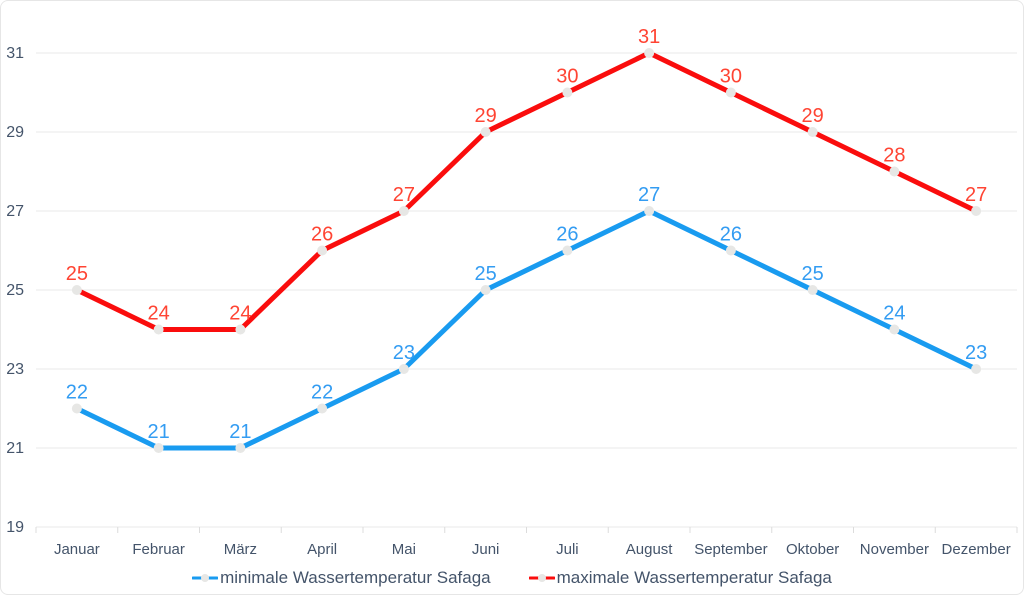 The width and height of the screenshot is (1024, 595). Describe the element at coordinates (15, 527) in the screenshot. I see `y-axis-label: 19` at that location.